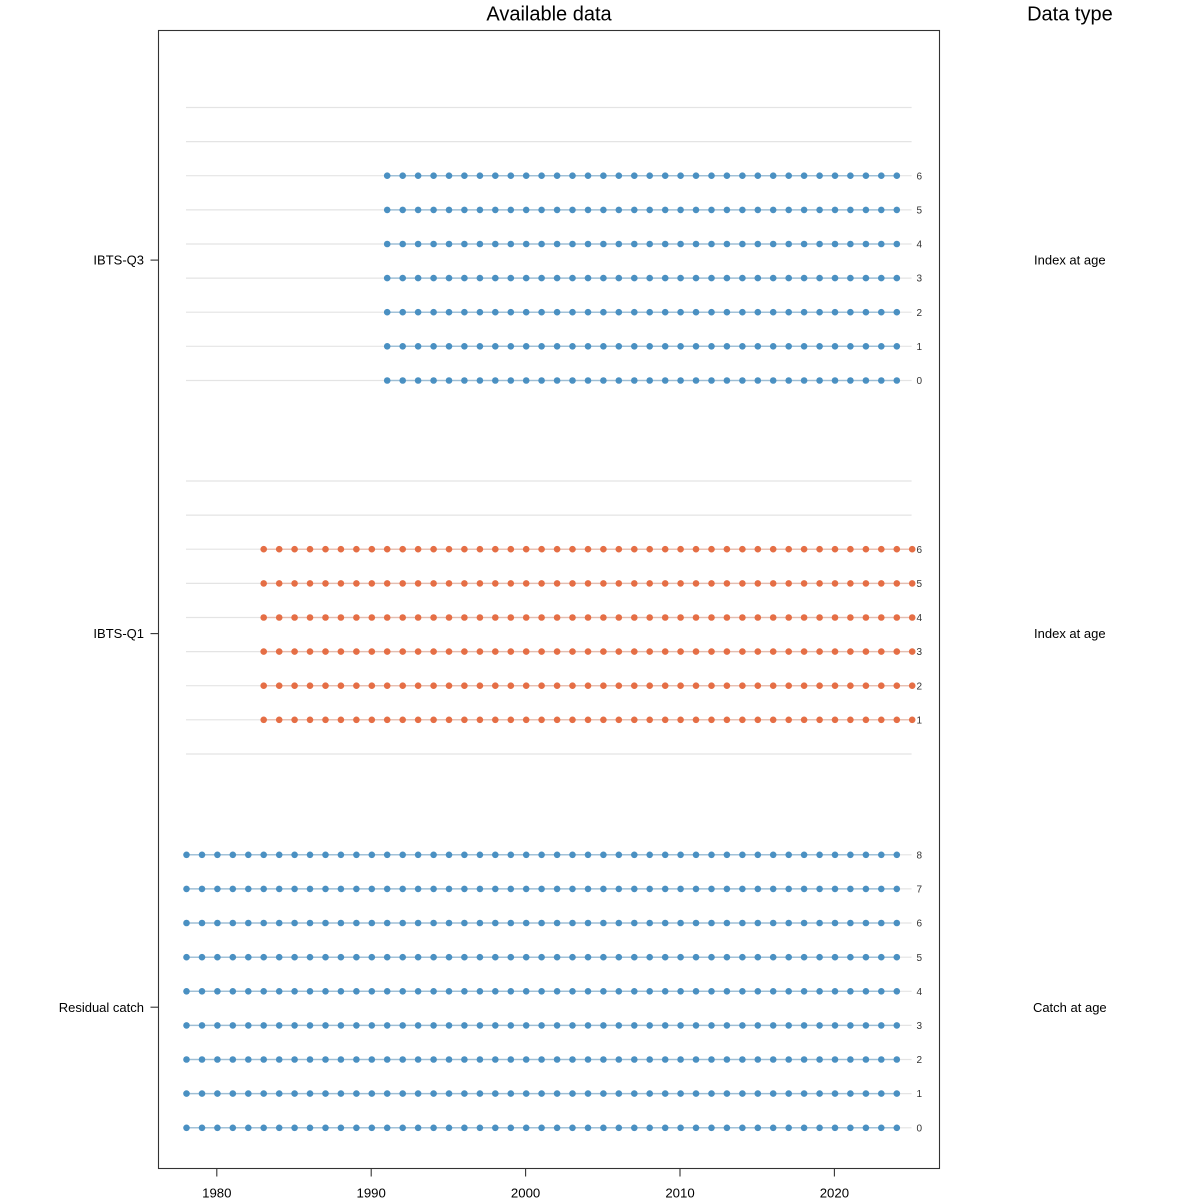 The image size is (1200, 1200). Describe the element at coordinates (101, 1007) in the screenshot. I see `svg-text: Residual catch` at that location.